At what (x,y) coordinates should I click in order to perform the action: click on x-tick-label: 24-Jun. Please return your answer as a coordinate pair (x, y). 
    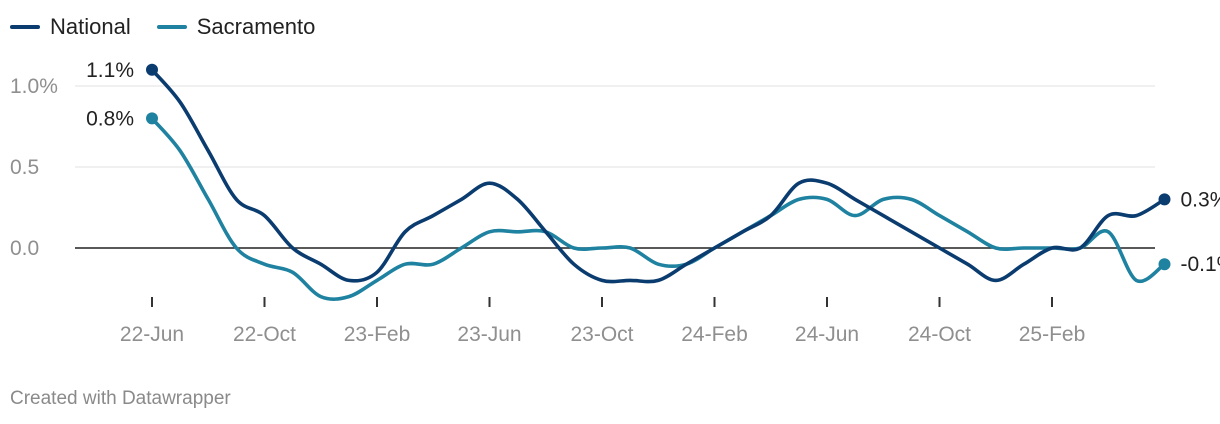
    Looking at the image, I should click on (827, 334).